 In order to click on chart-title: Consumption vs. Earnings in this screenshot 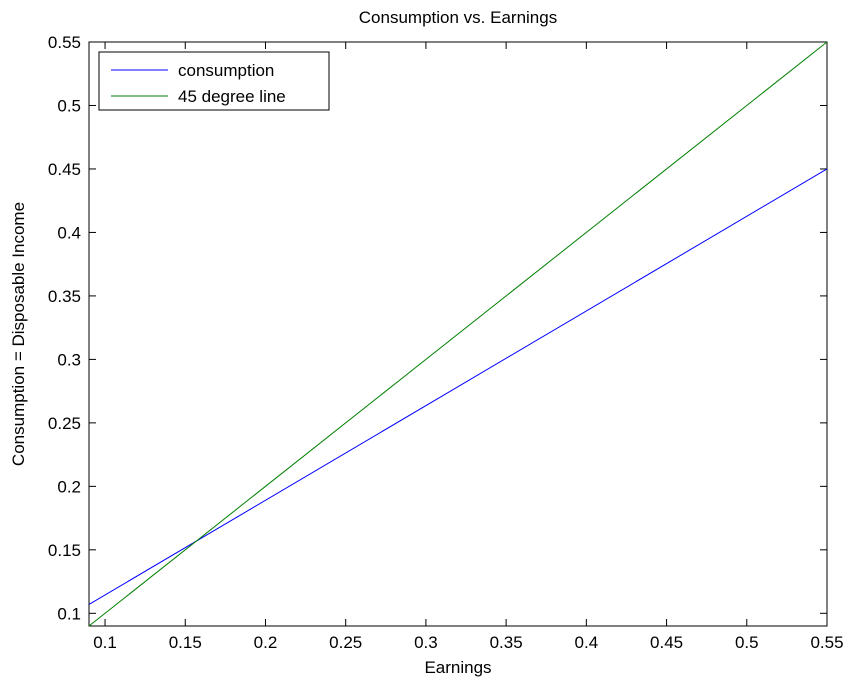, I will do `click(458, 17)`.